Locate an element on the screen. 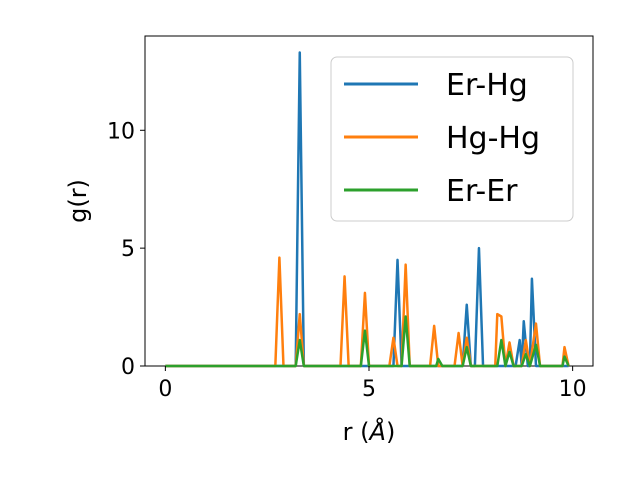  y-axis-ticks: 0 5 10 is located at coordinates (126, 249).